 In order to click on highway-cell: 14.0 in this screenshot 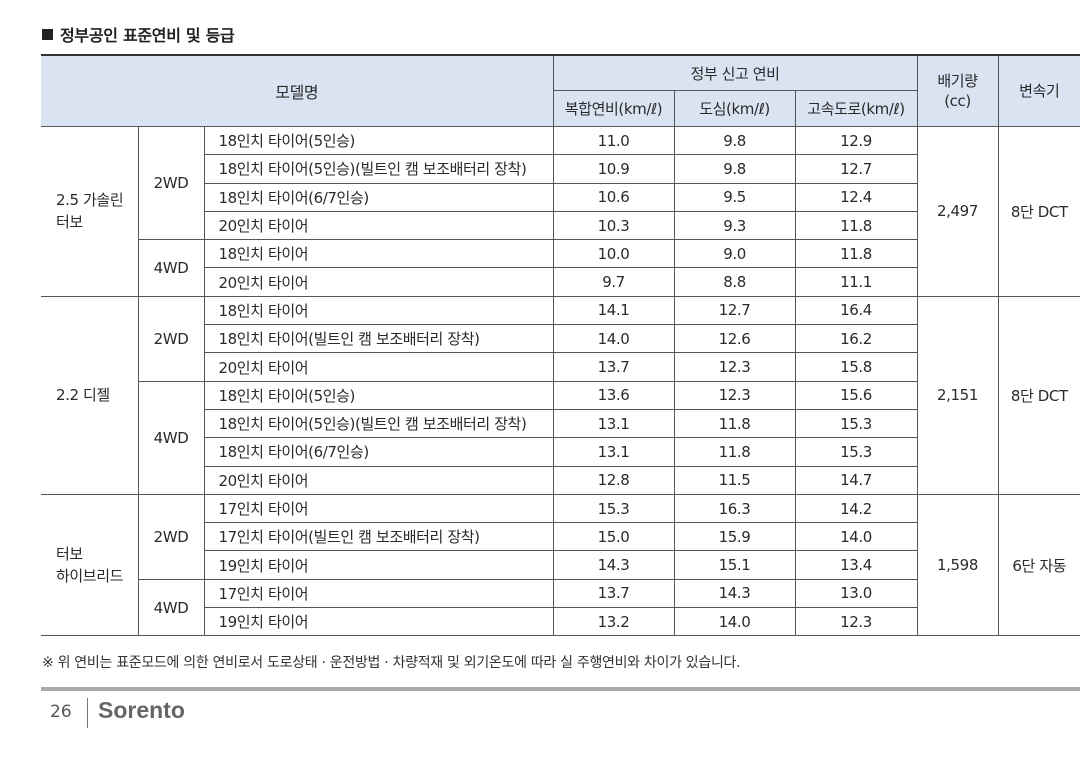, I will do `click(856, 537)`.